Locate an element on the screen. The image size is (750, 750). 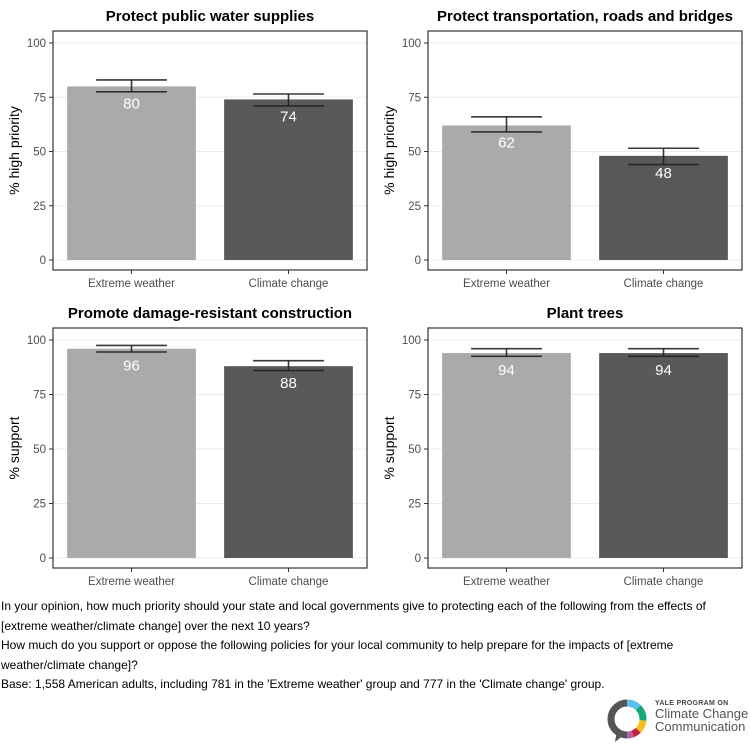
data-label: 62 is located at coordinates (506, 142).